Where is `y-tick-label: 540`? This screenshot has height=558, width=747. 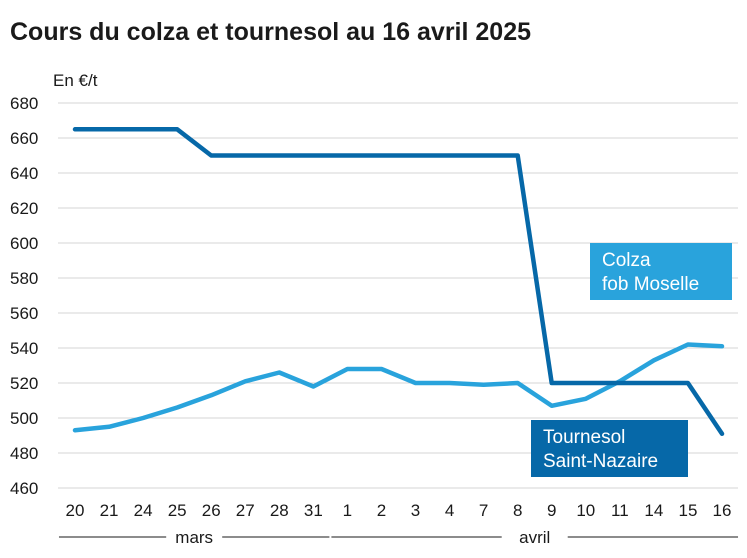
y-tick-label: 540 is located at coordinates (24, 348).